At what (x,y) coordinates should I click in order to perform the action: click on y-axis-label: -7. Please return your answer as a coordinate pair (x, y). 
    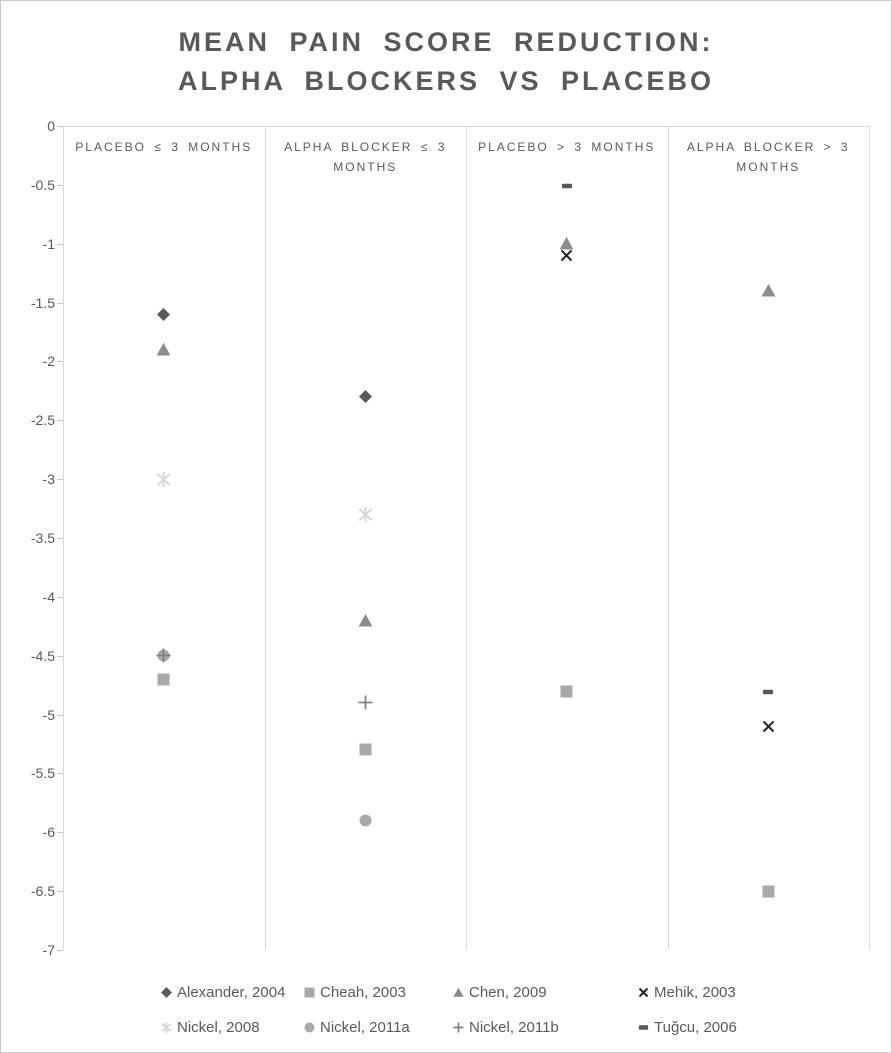
    Looking at the image, I should click on (48, 950).